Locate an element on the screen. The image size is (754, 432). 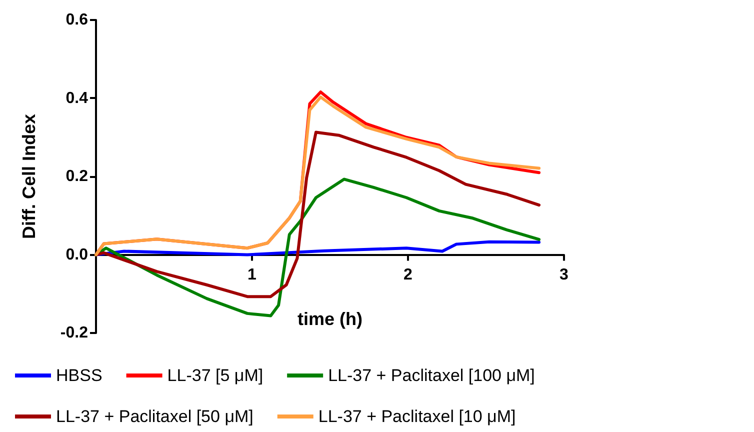
x-axis-title: time (h) is located at coordinates (330, 318).